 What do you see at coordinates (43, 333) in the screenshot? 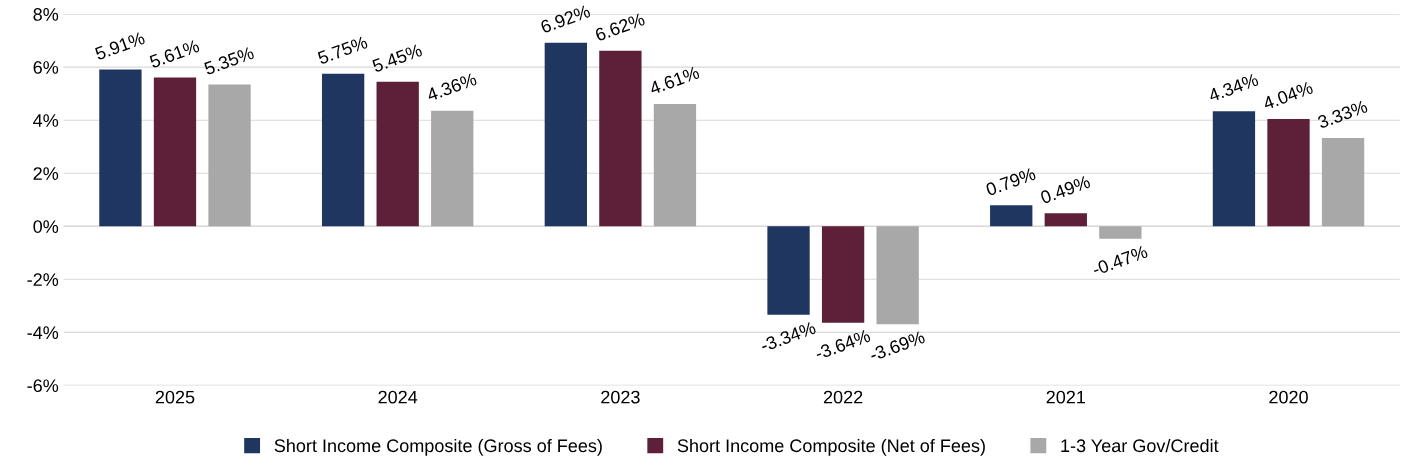
I see `y-tick-label: -4%` at bounding box center [43, 333].